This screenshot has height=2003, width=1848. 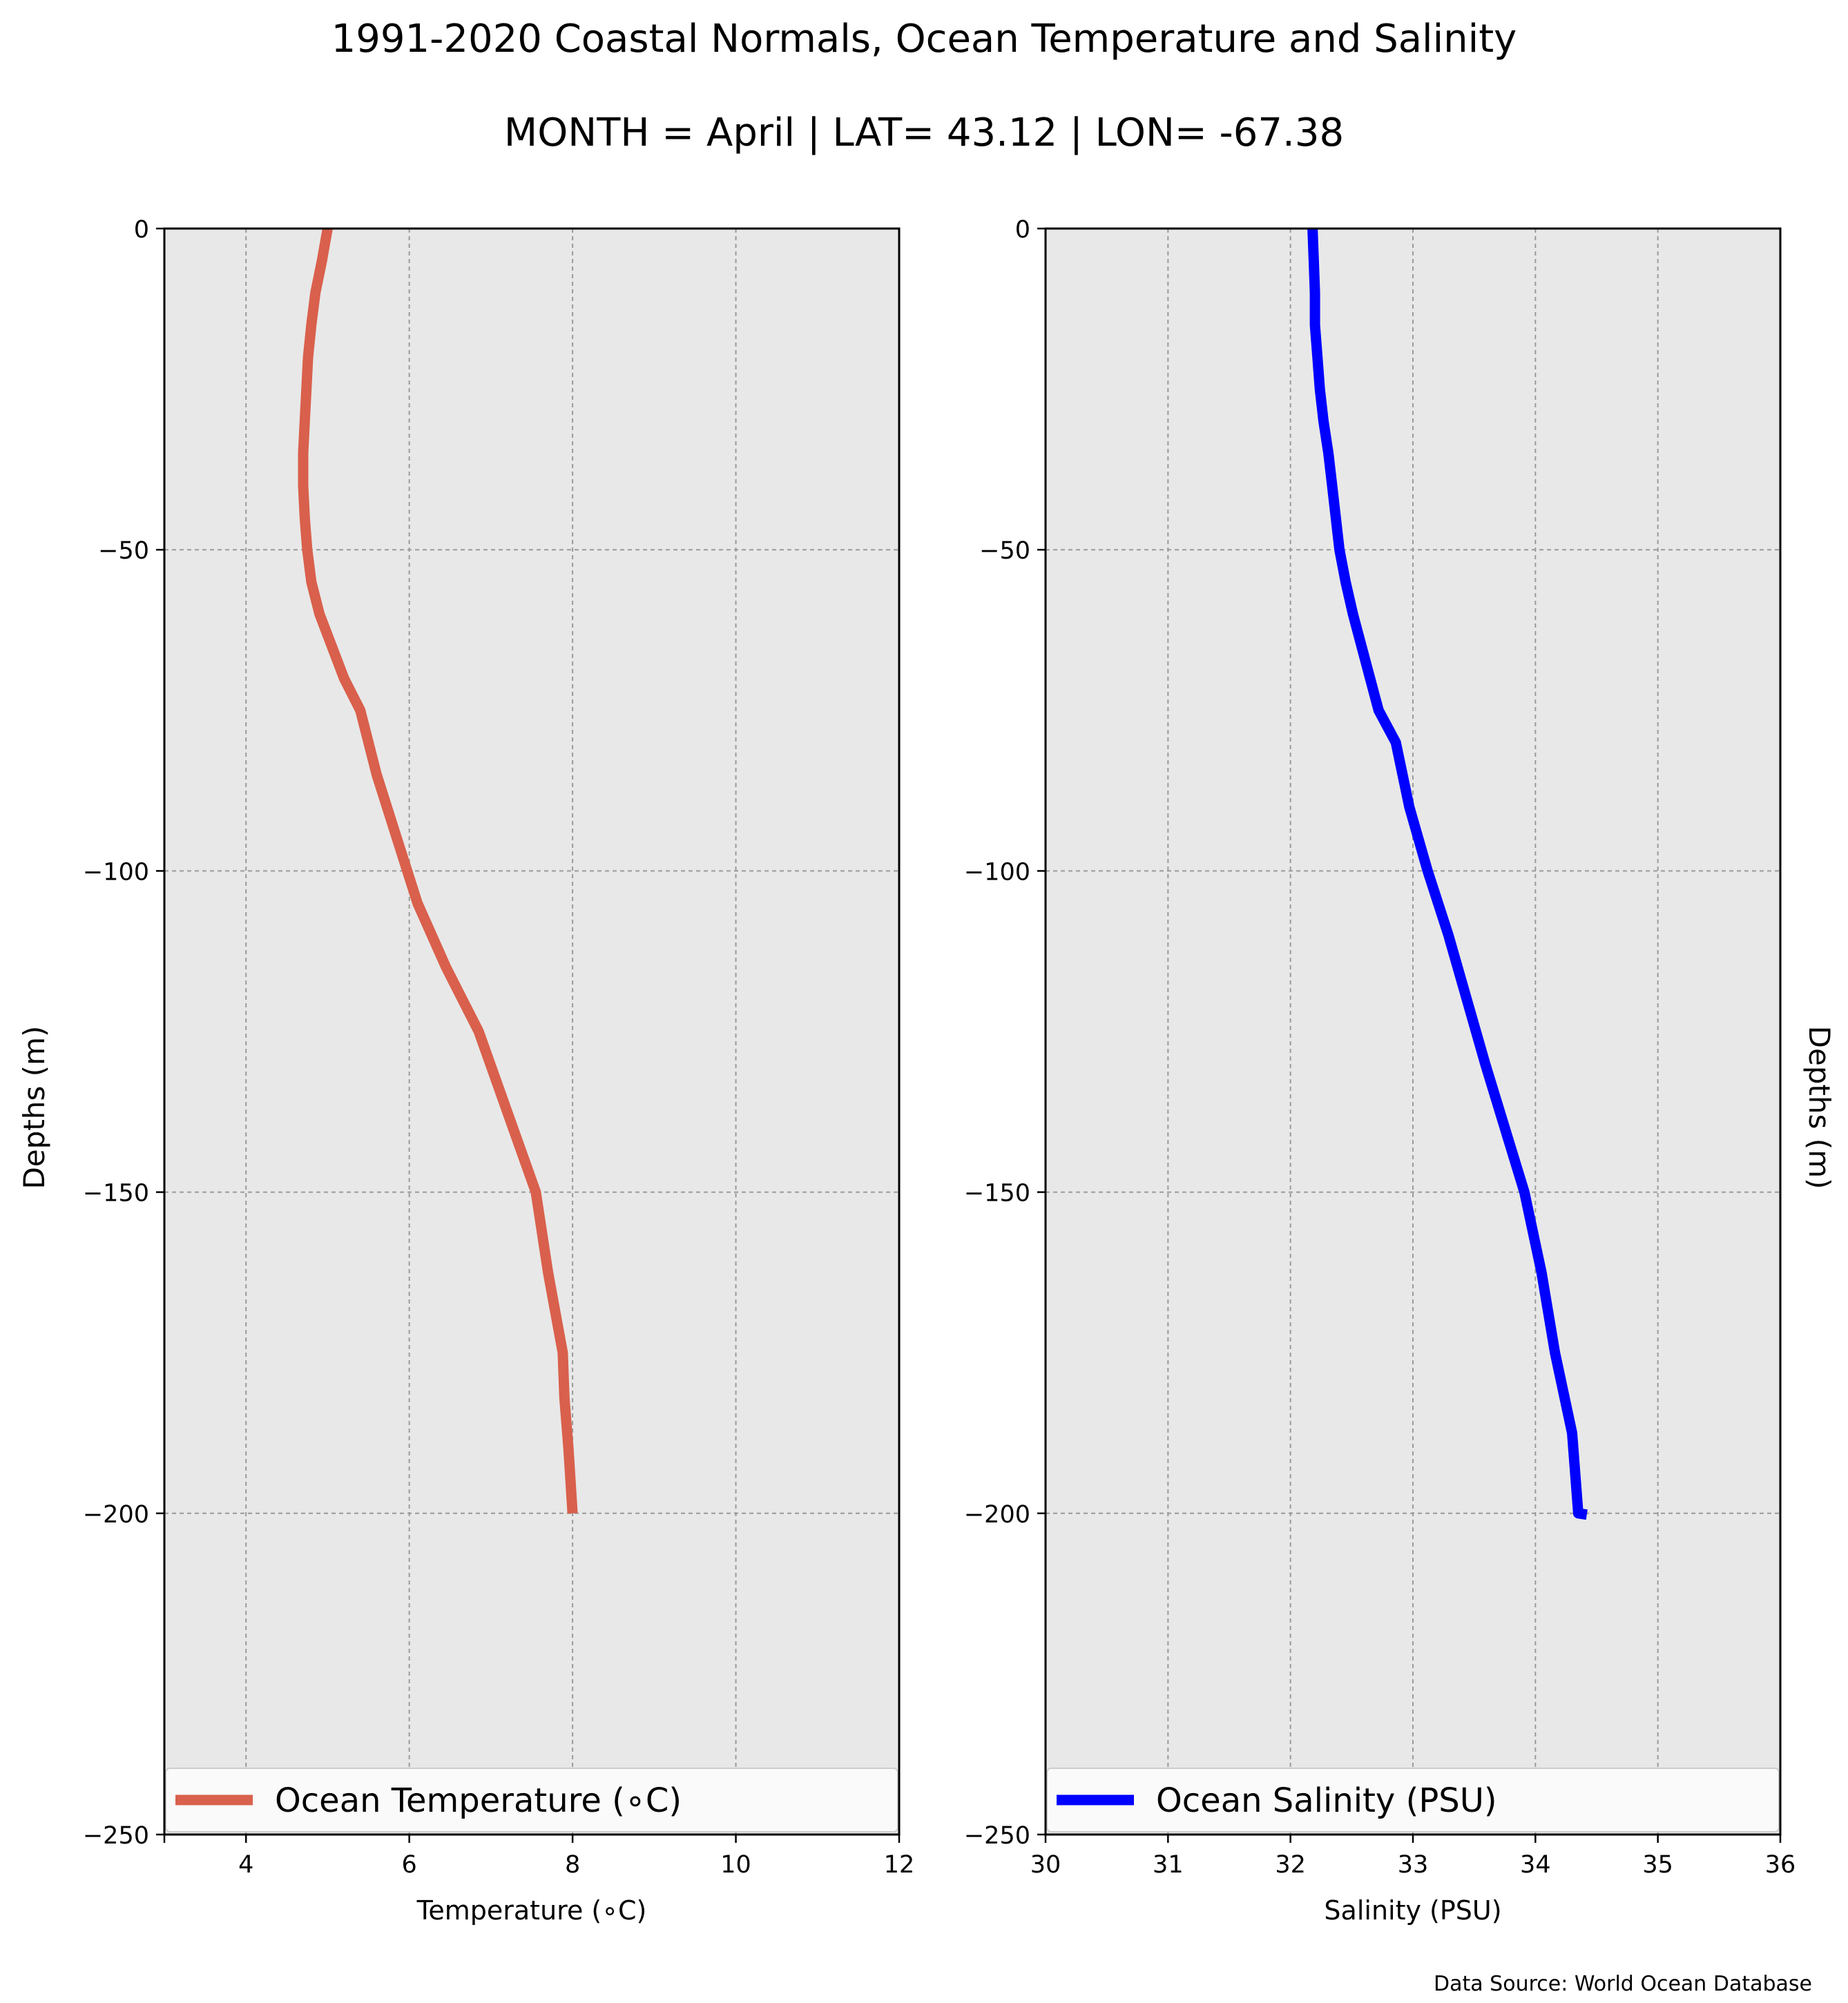 What do you see at coordinates (531, 1911) in the screenshot?
I see `x-axis-label: Temperature (∘C)` at bounding box center [531, 1911].